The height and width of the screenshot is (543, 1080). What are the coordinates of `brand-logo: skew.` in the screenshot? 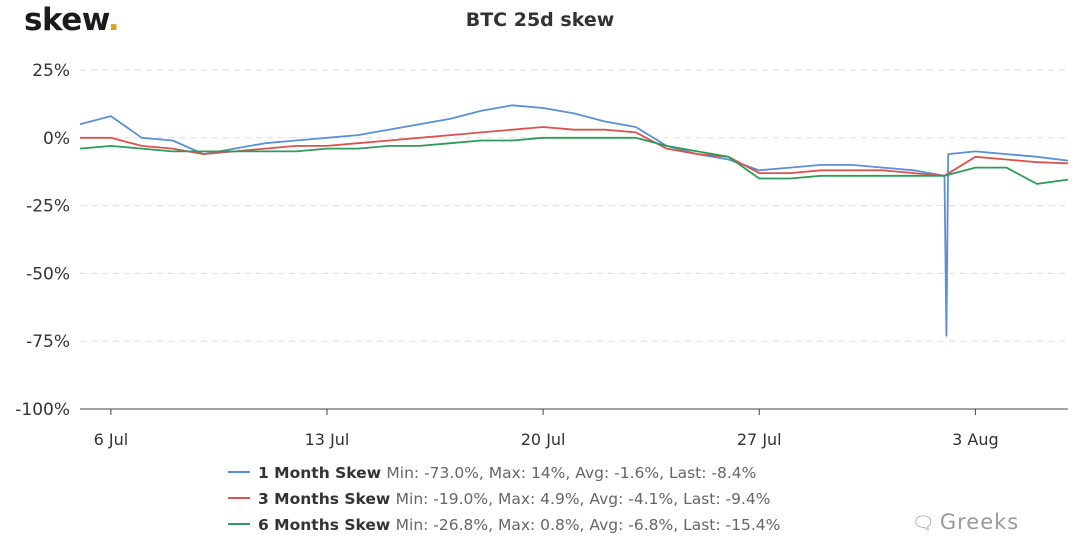 It's located at (72, 20).